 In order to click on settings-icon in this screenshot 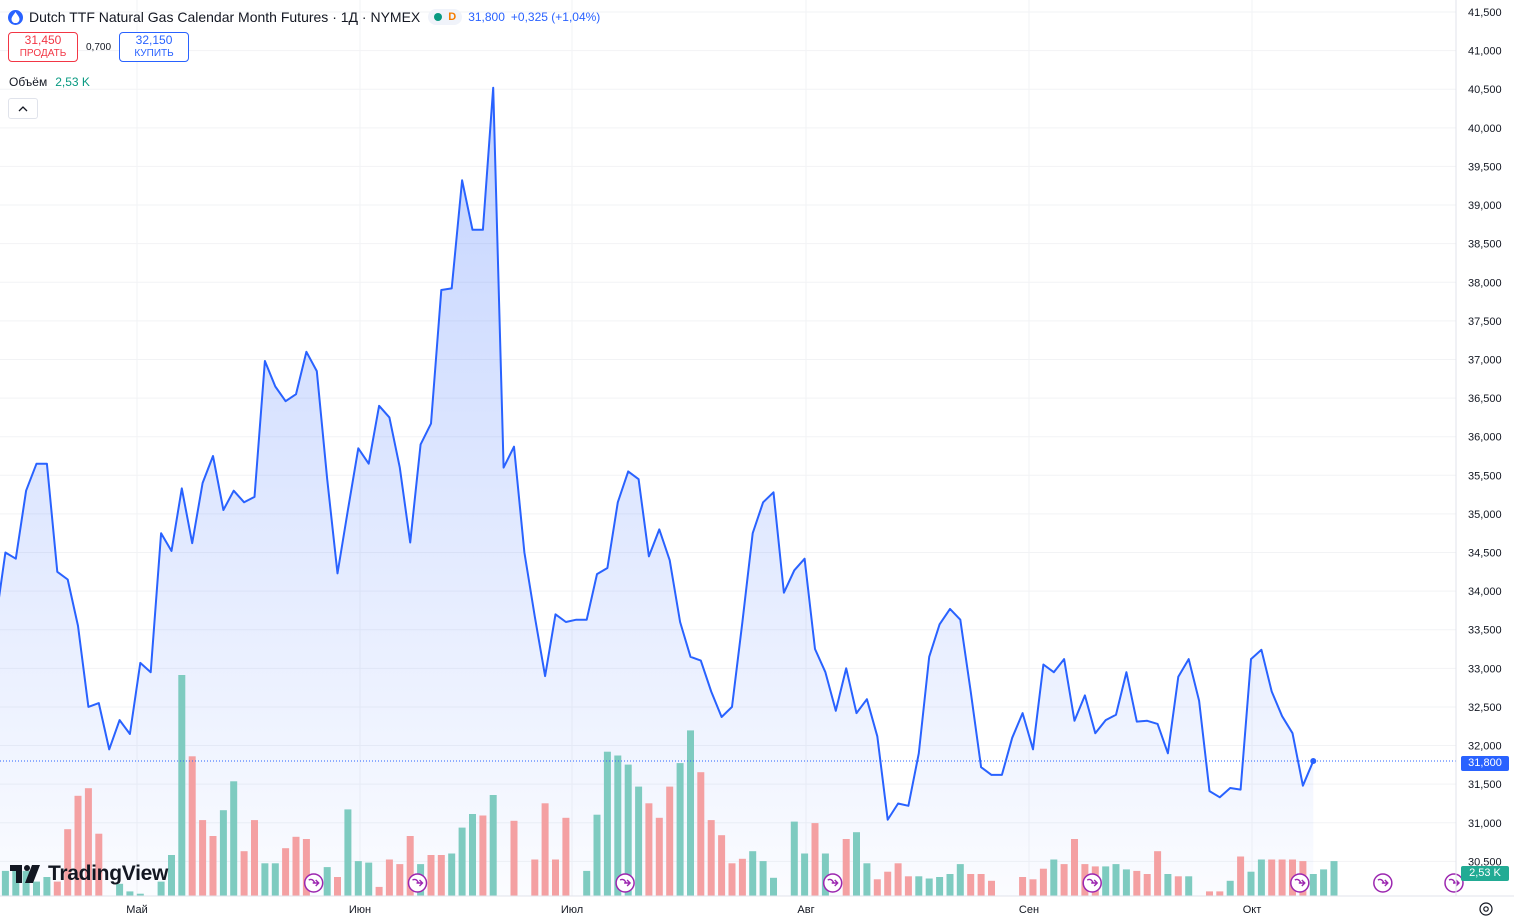, I will do `click(1486, 909)`.